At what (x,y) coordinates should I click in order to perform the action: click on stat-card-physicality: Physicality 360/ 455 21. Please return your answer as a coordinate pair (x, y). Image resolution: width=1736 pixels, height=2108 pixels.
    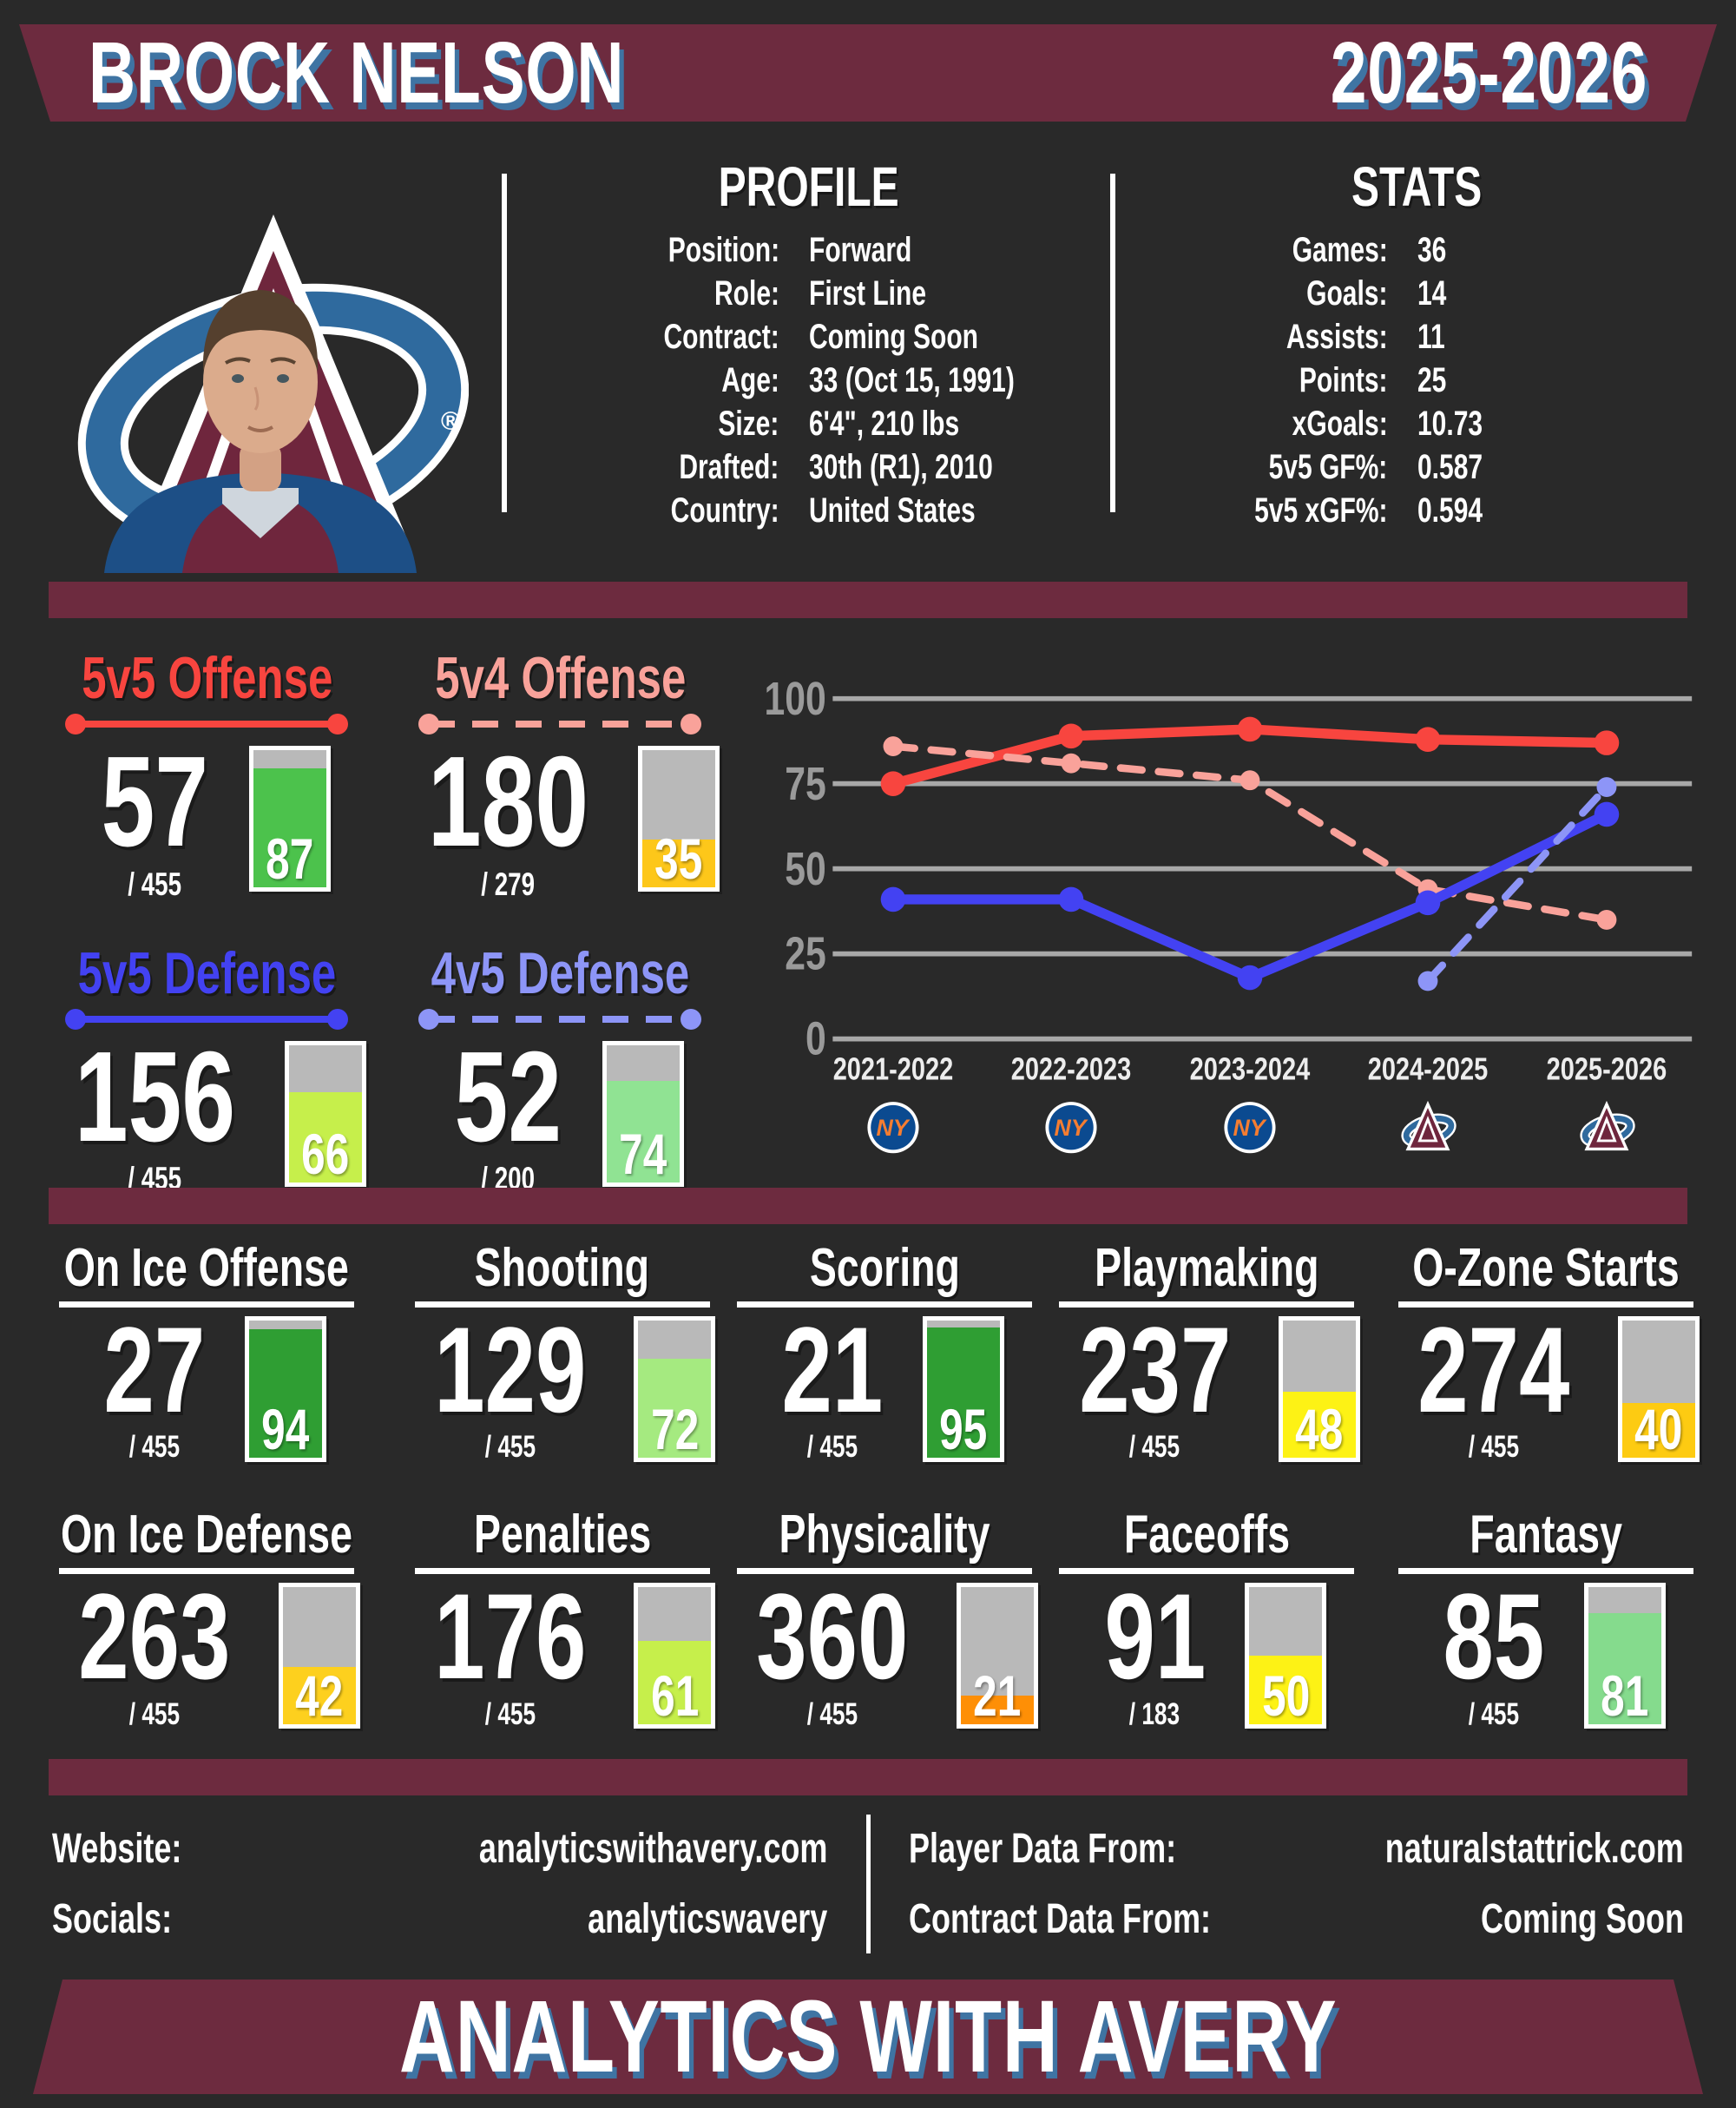
    Looking at the image, I should click on (884, 1618).